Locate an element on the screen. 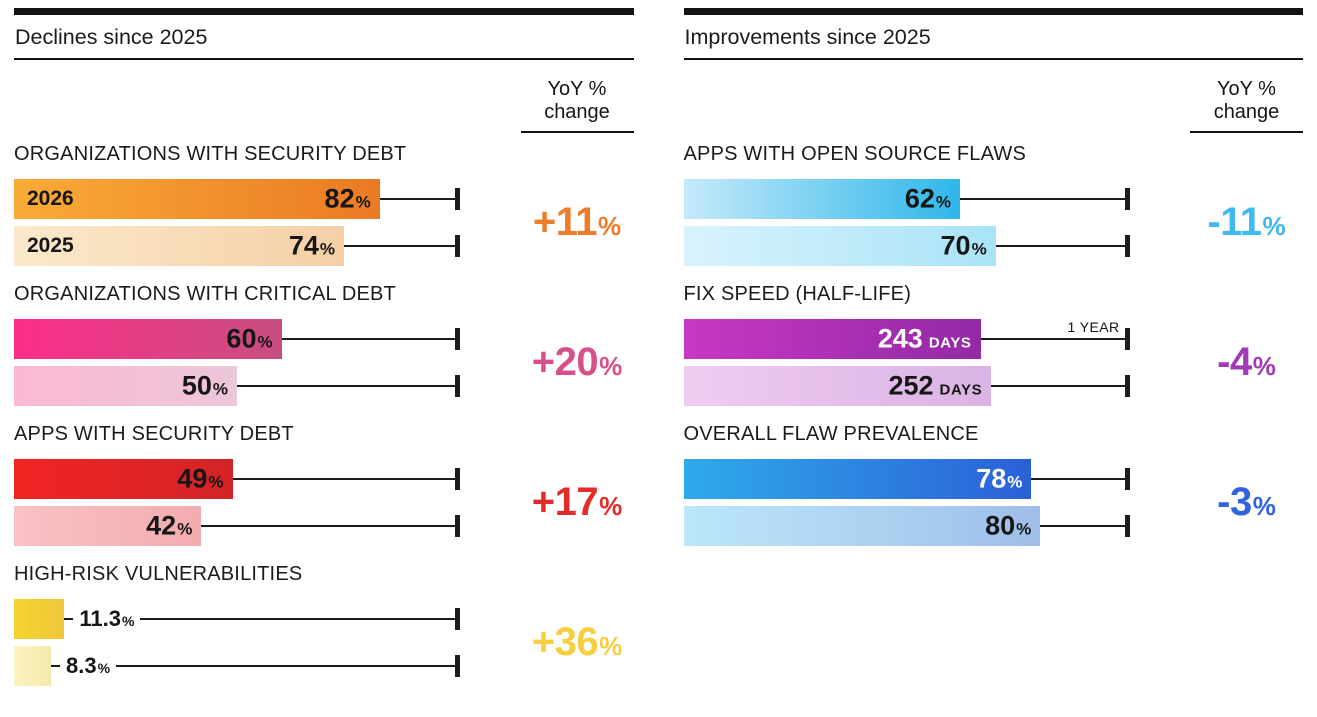  yoy-value: +11% is located at coordinates (577, 222).